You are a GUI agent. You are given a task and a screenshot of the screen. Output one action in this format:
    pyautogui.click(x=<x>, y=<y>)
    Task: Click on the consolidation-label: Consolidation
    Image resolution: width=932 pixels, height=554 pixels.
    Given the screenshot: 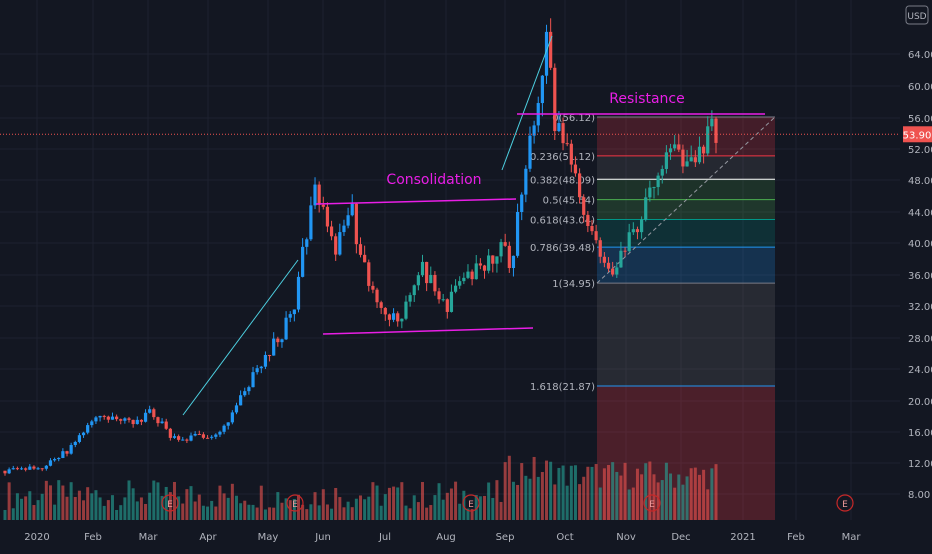 What is the action you would take?
    pyautogui.click(x=433, y=180)
    